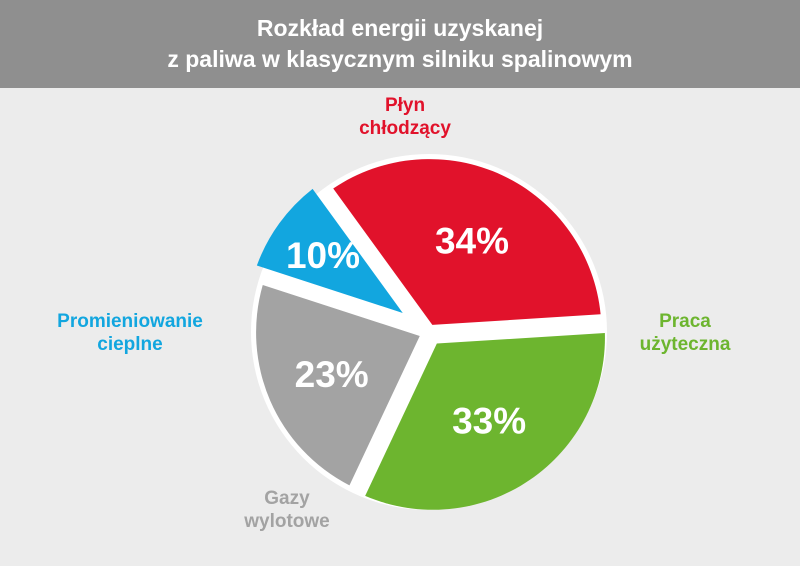  Describe the element at coordinates (685, 344) in the screenshot. I see `category-label-line: użyteczna` at that location.